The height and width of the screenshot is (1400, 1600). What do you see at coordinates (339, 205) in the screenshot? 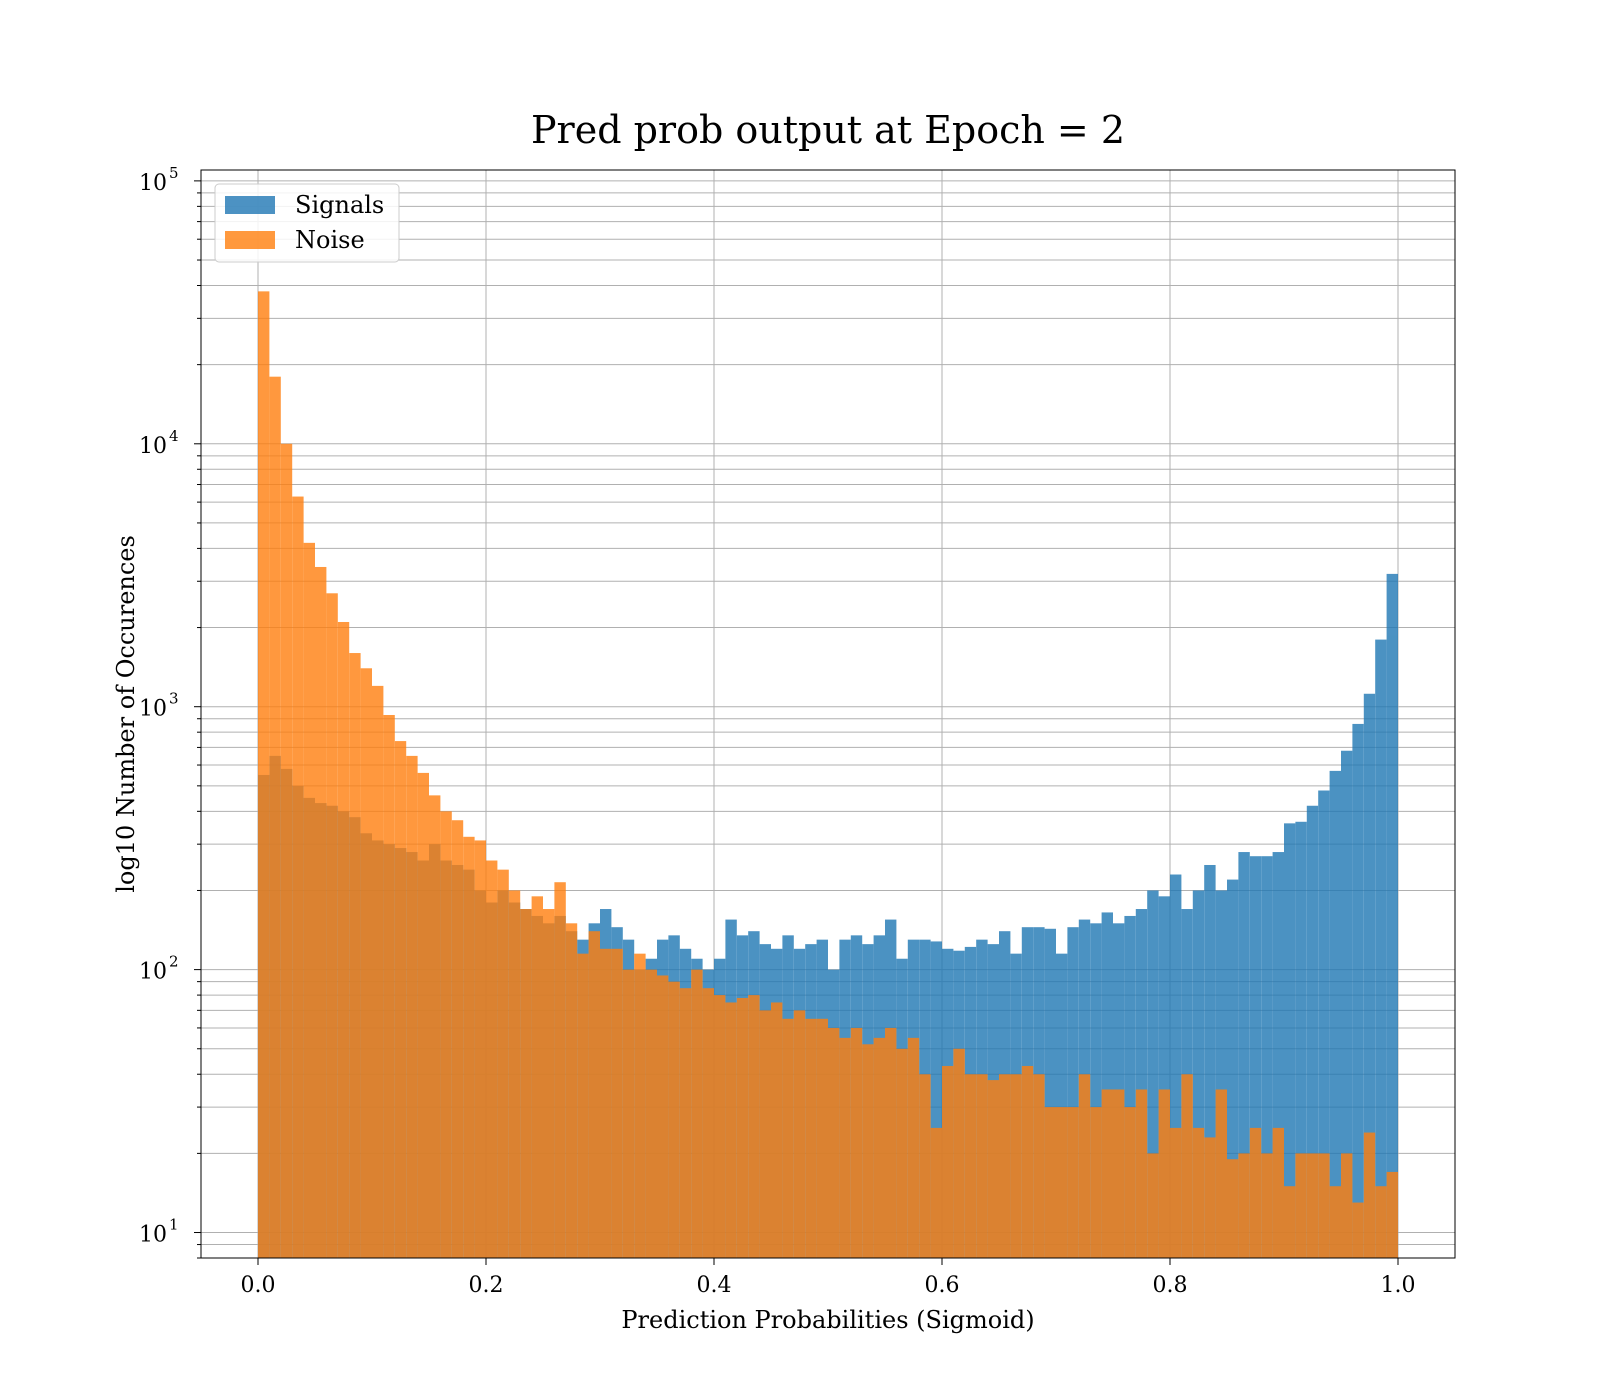
I see `legend-label-signals: Signals` at bounding box center [339, 205].